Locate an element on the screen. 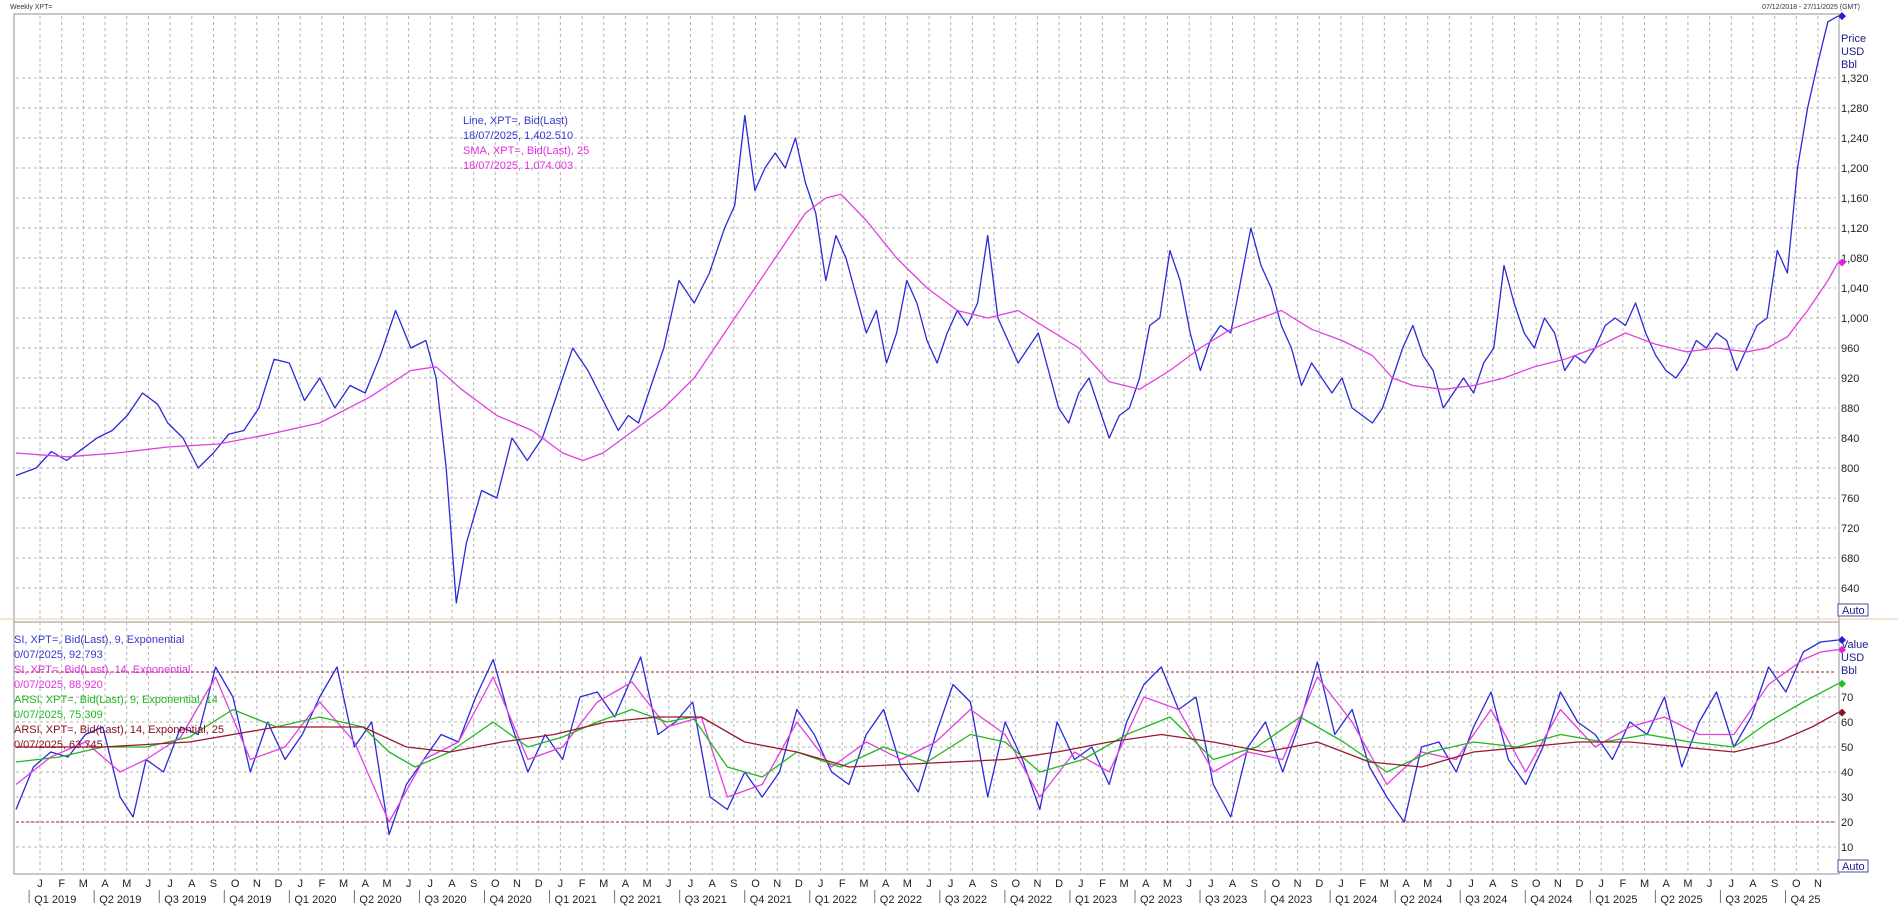  price-tick-label: 1,000 is located at coordinates (1855, 319).